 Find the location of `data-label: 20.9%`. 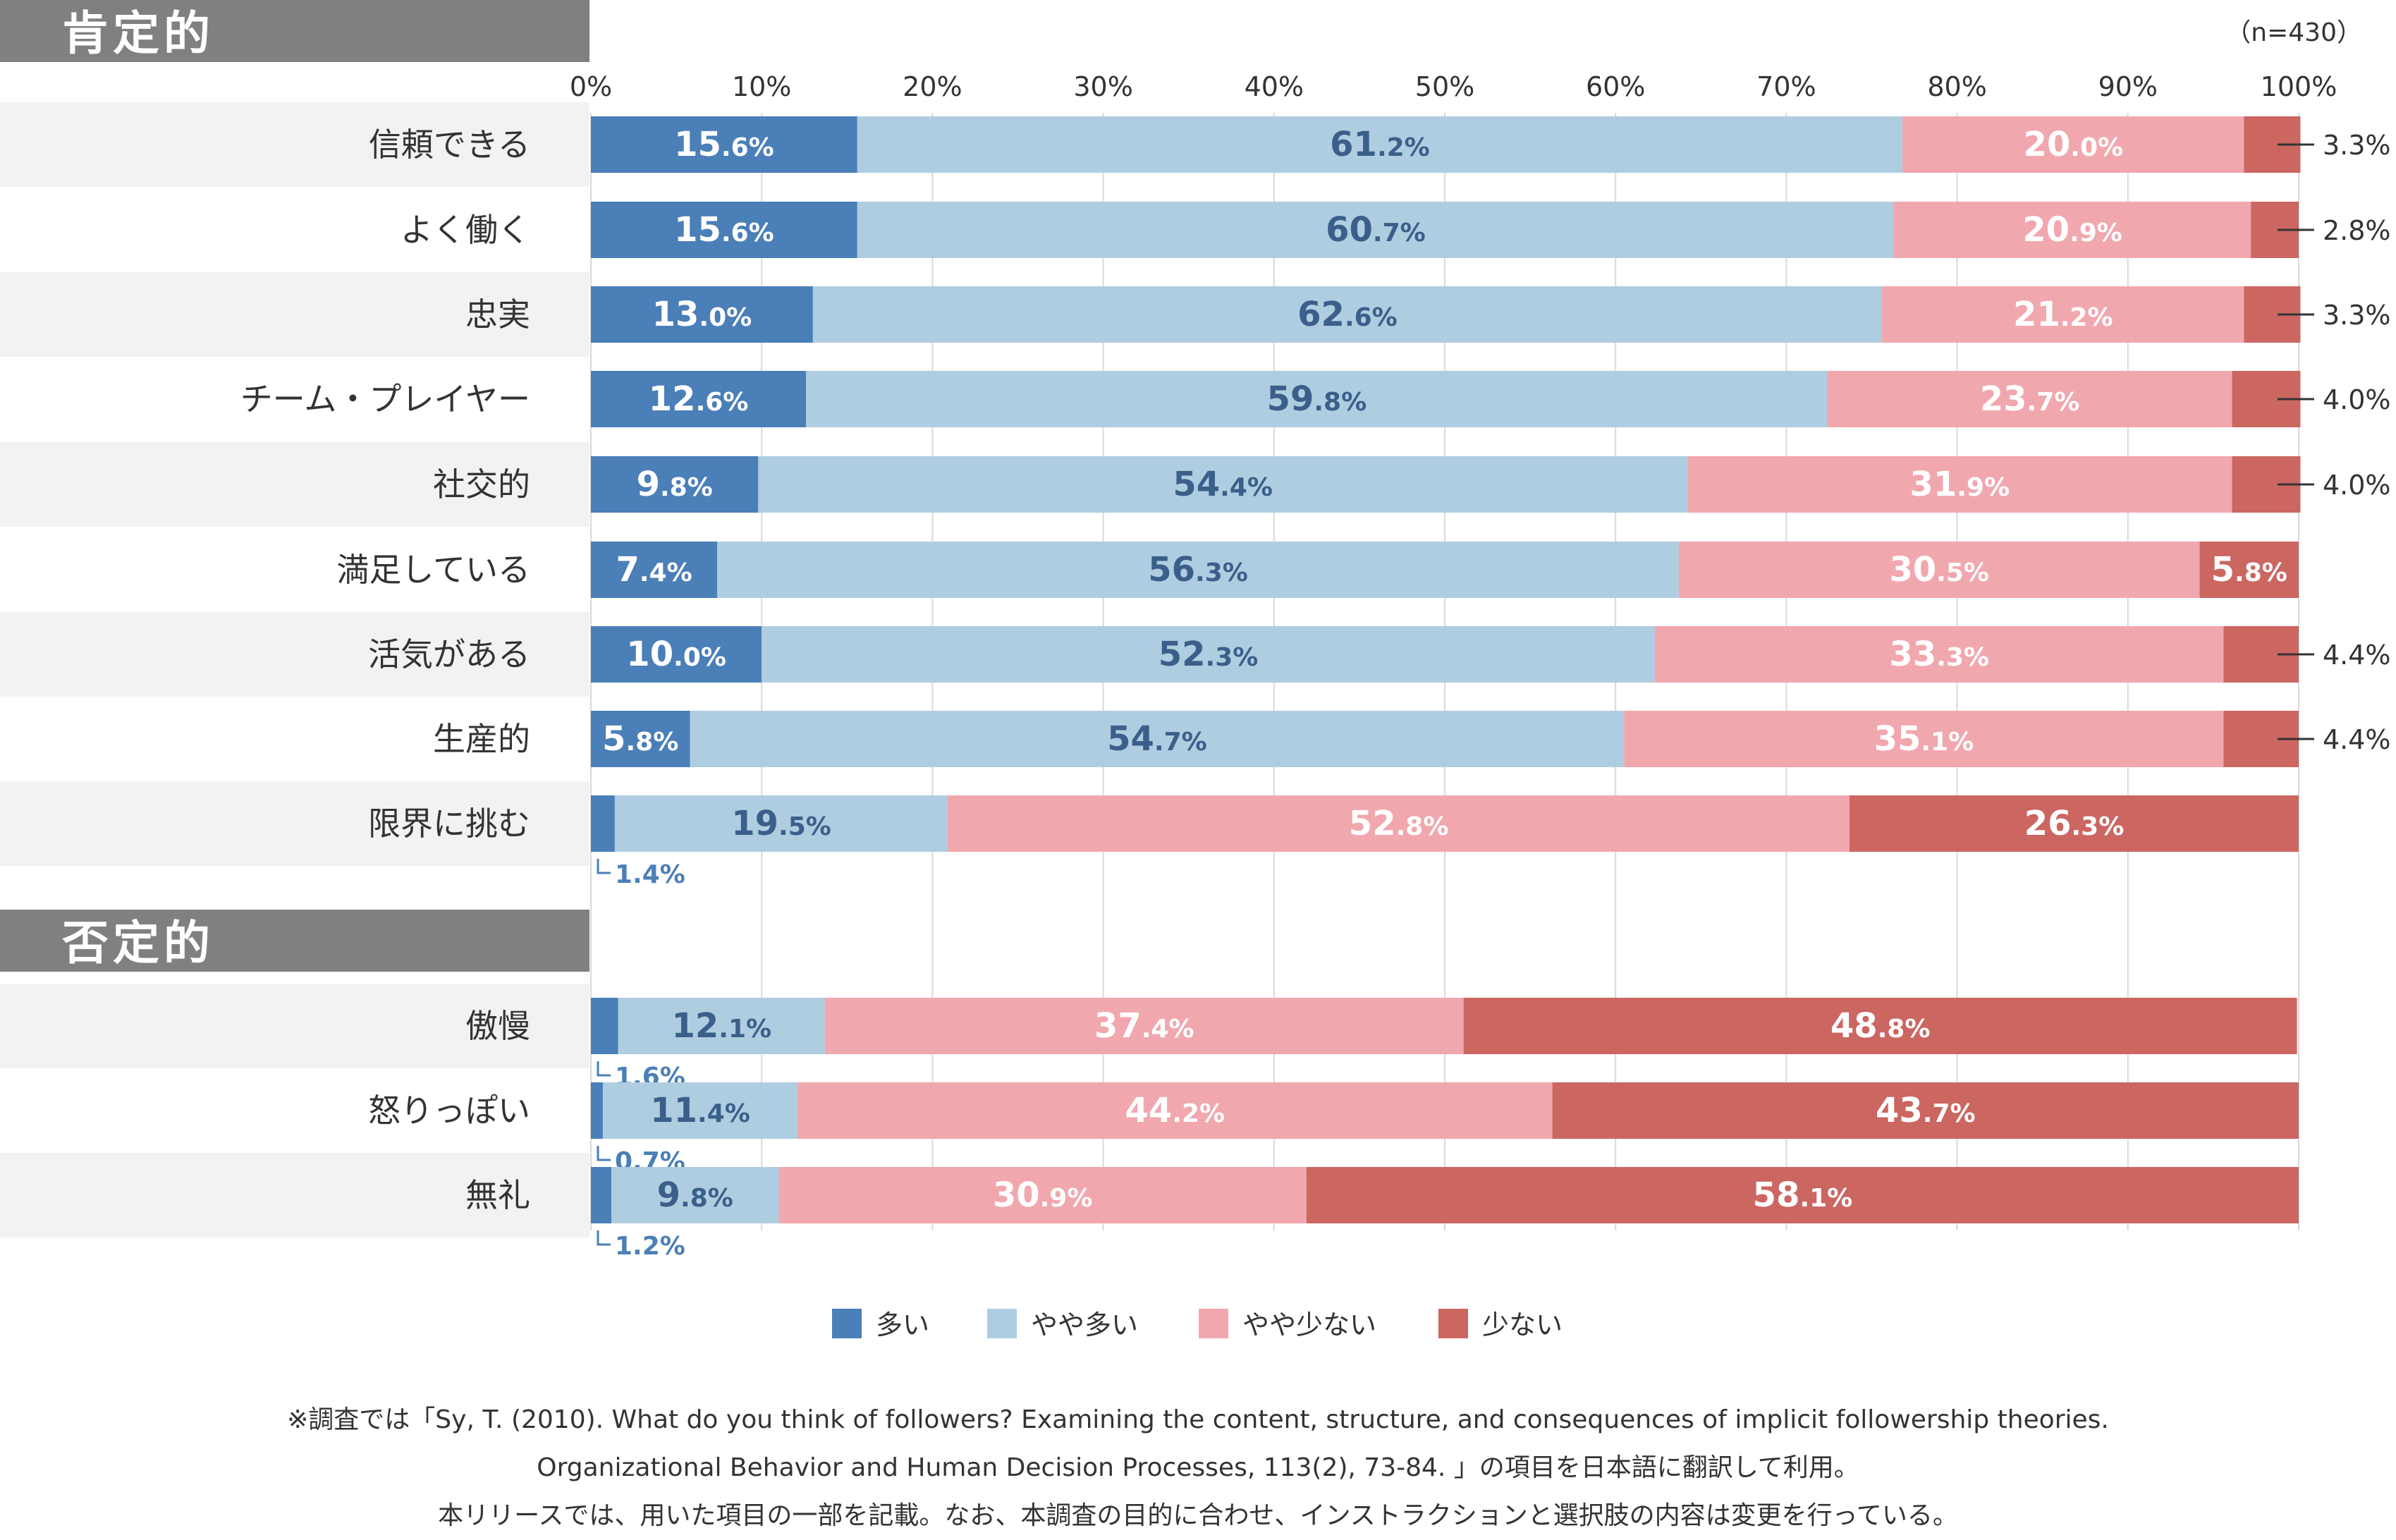

data-label: 20.9% is located at coordinates (2072, 230).